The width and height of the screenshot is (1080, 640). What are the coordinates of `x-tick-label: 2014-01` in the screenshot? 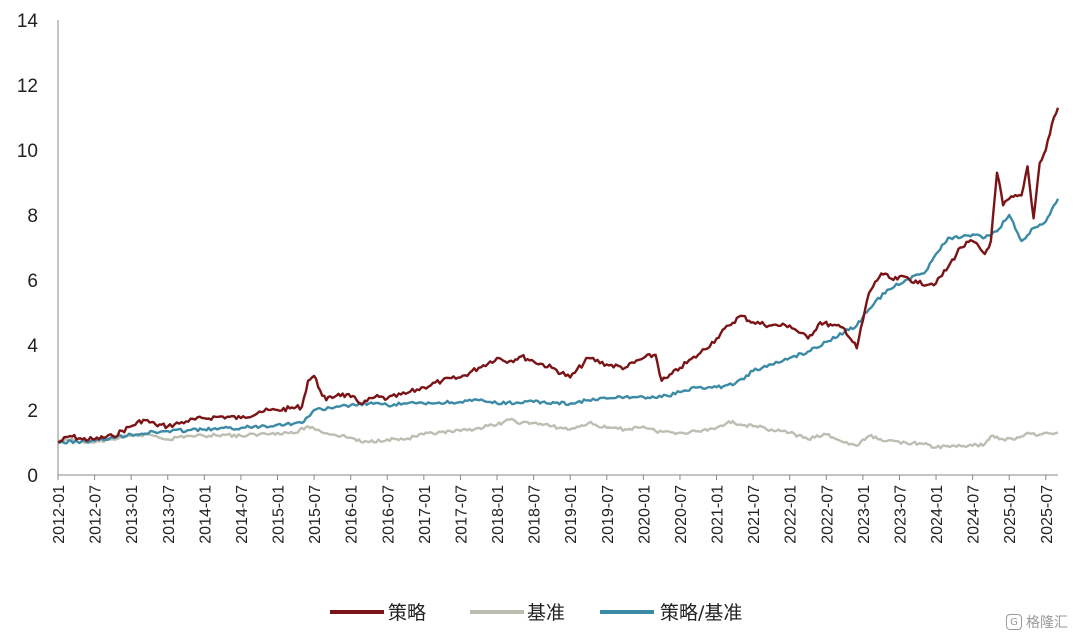 It's located at (205, 514).